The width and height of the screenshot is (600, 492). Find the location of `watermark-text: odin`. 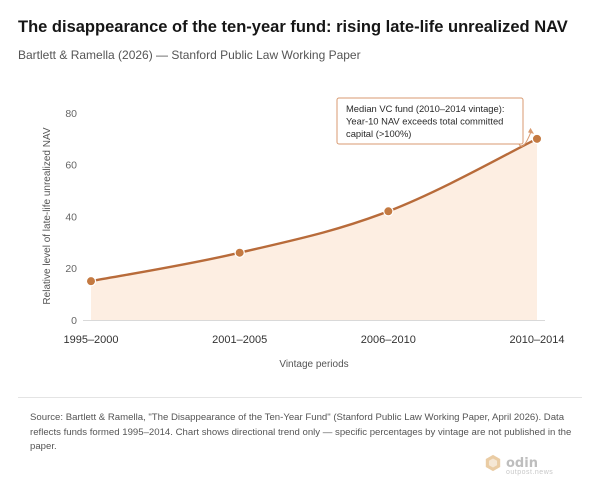

watermark-text: odin is located at coordinates (522, 463).